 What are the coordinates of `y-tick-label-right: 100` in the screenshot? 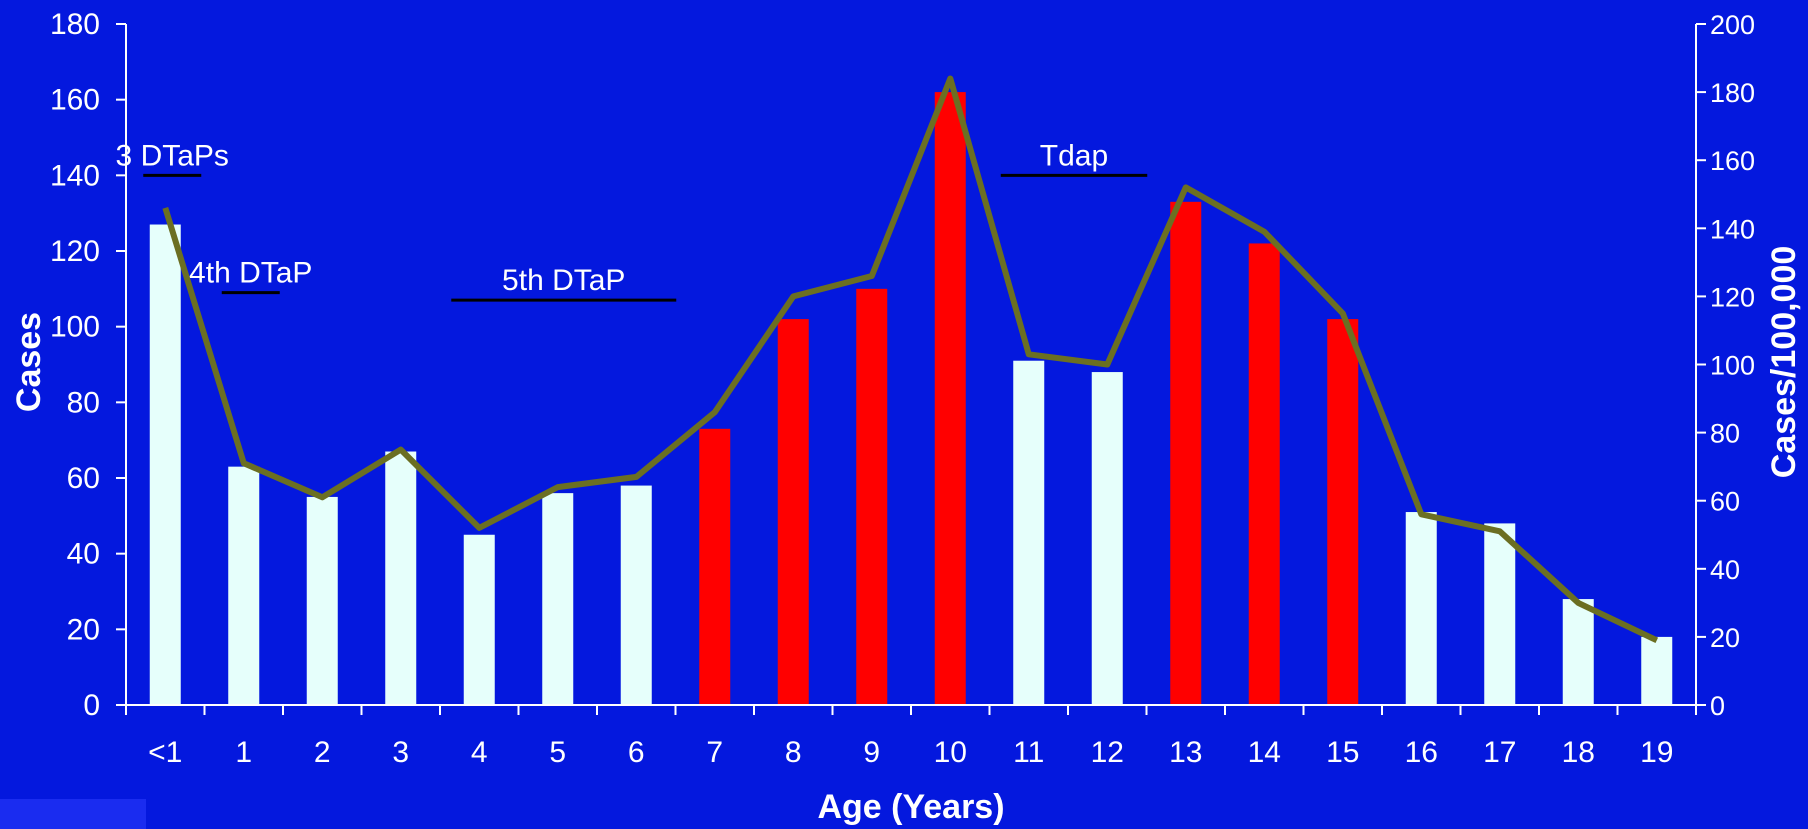 It's located at (1732, 366).